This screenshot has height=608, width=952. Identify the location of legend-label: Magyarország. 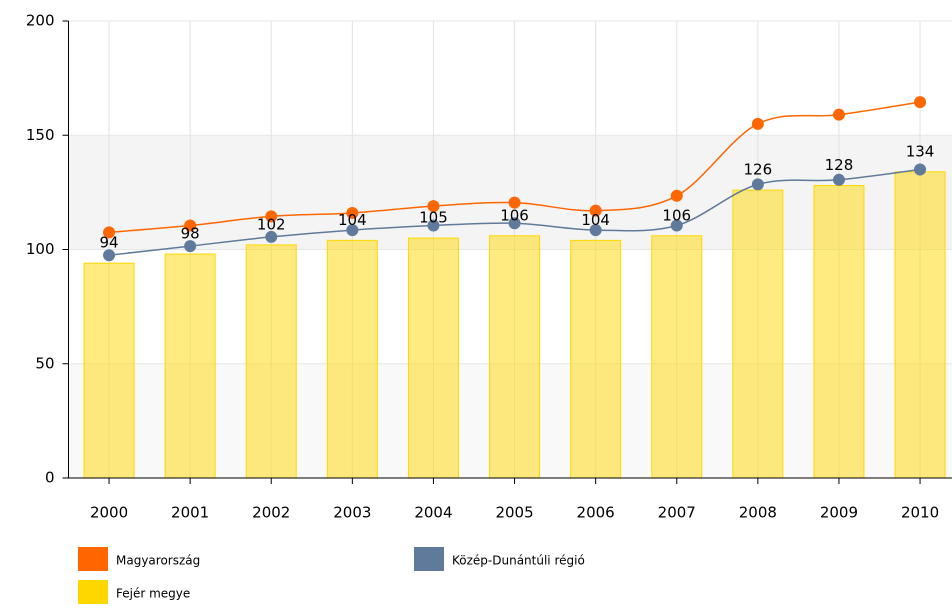
(158, 561).